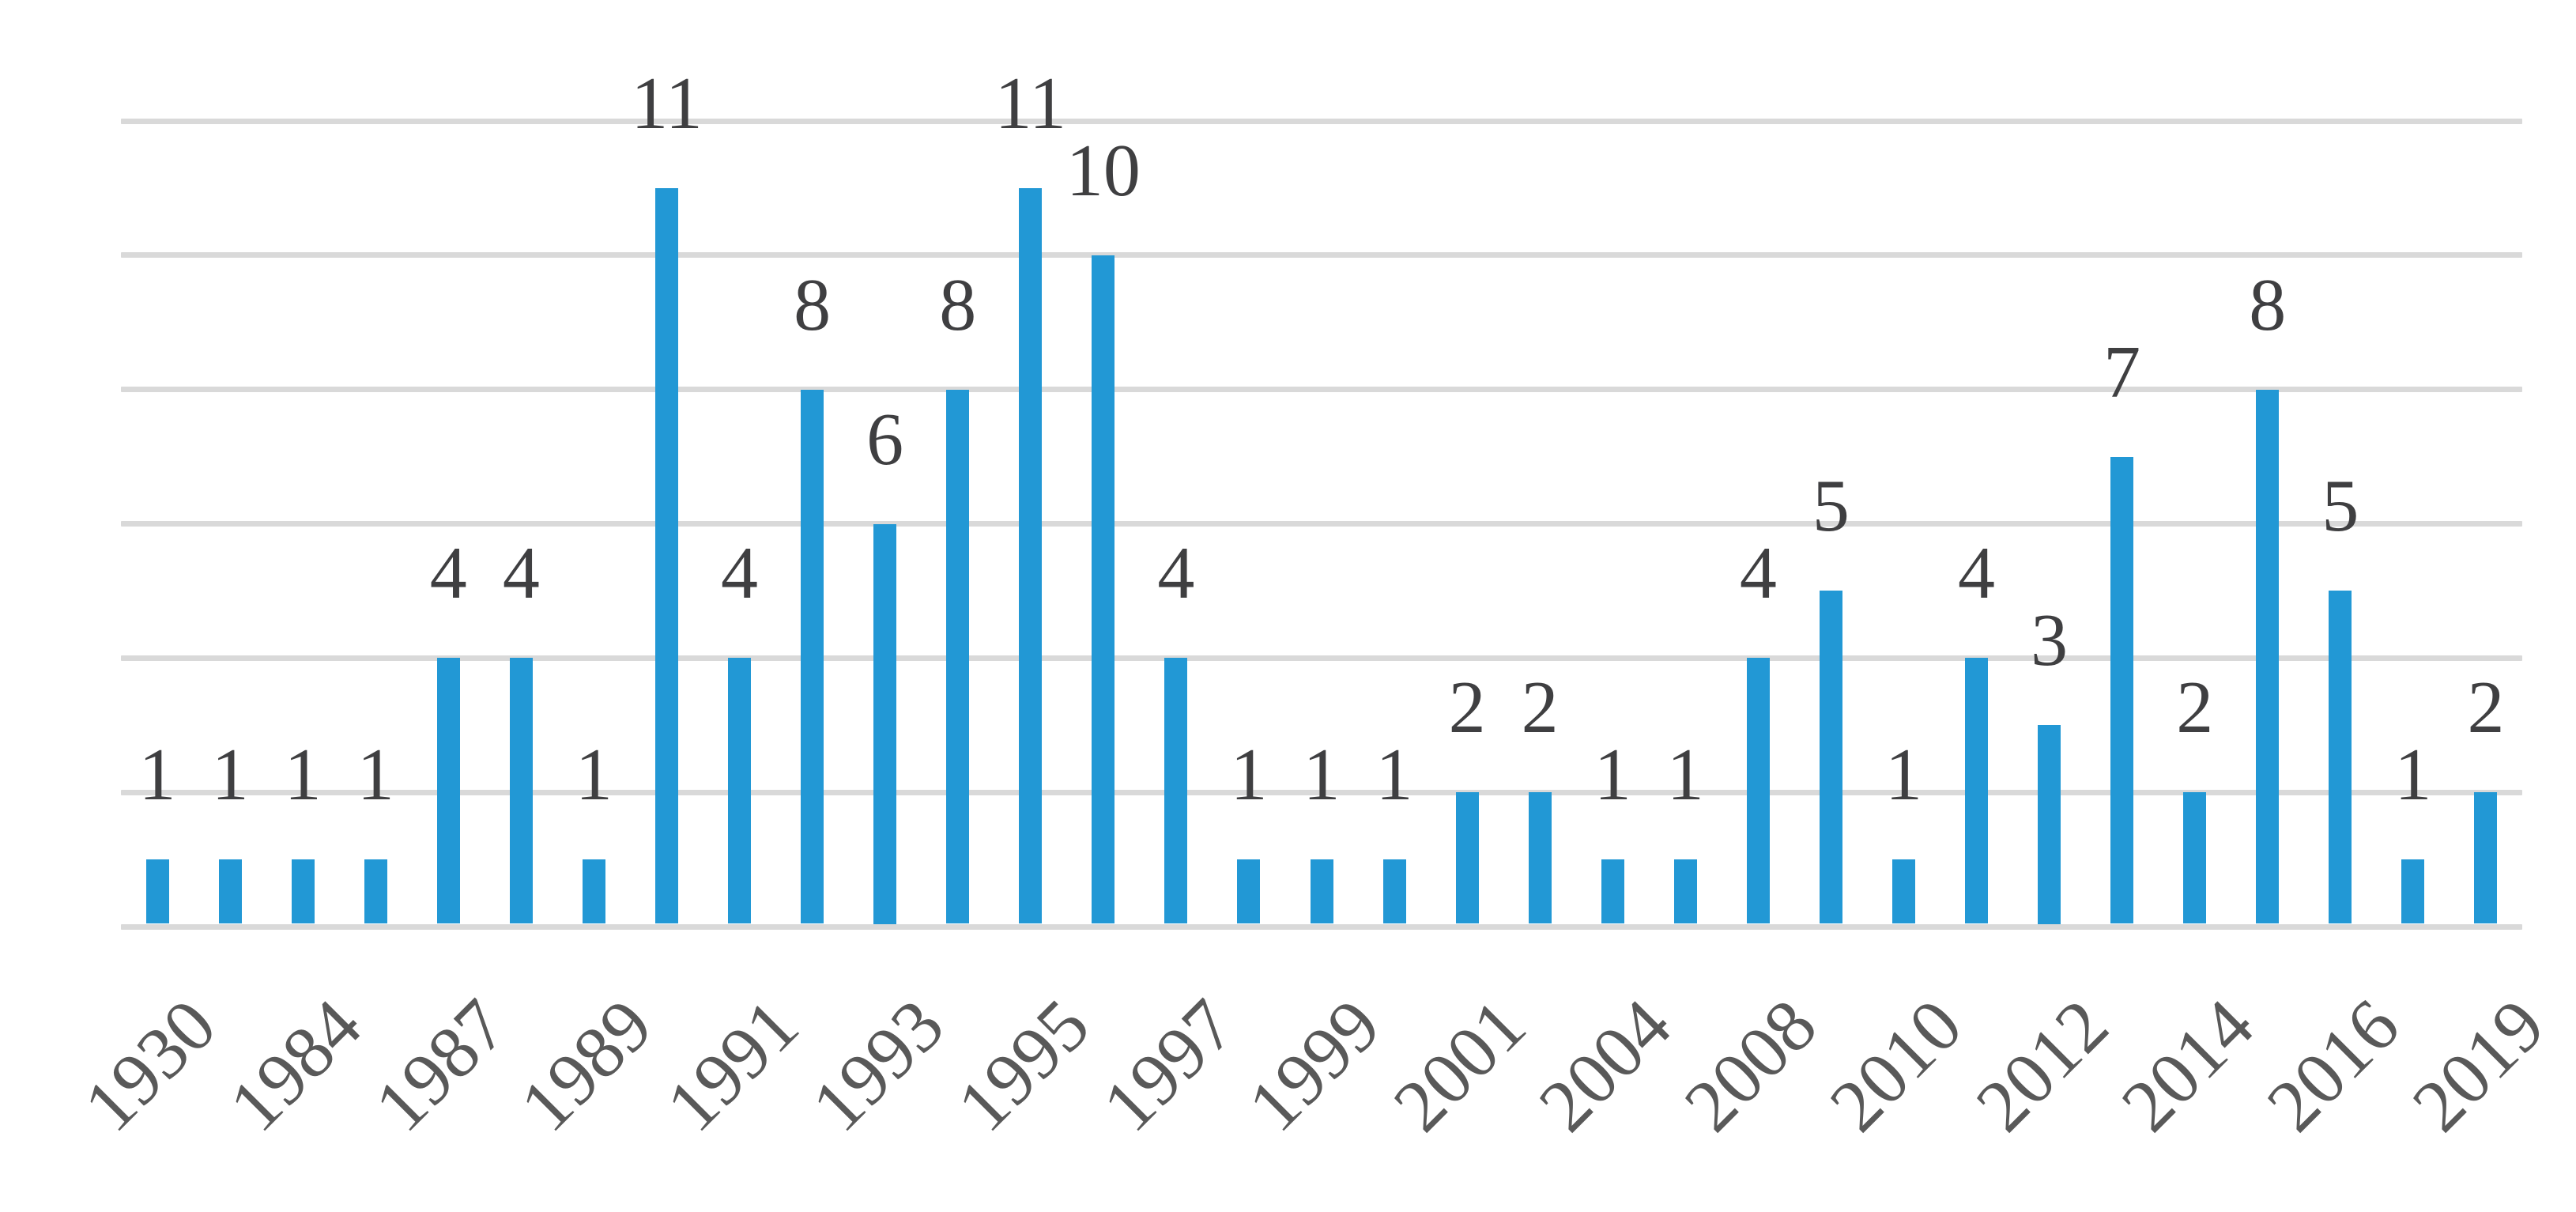  What do you see at coordinates (1605, 1065) in the screenshot?
I see `x-axis-tick-label: 2004` at bounding box center [1605, 1065].